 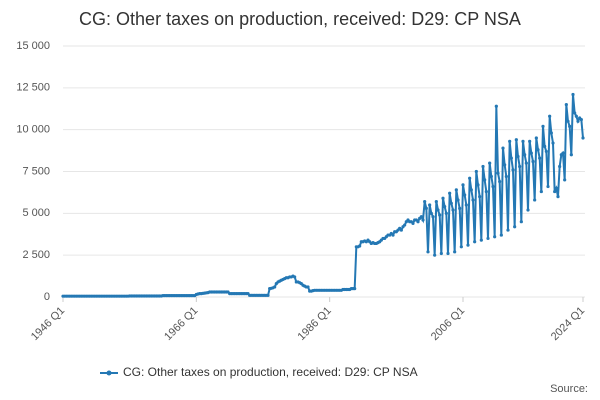 What do you see at coordinates (33, 130) in the screenshot?
I see `y-tick-label: 10 000` at bounding box center [33, 130].